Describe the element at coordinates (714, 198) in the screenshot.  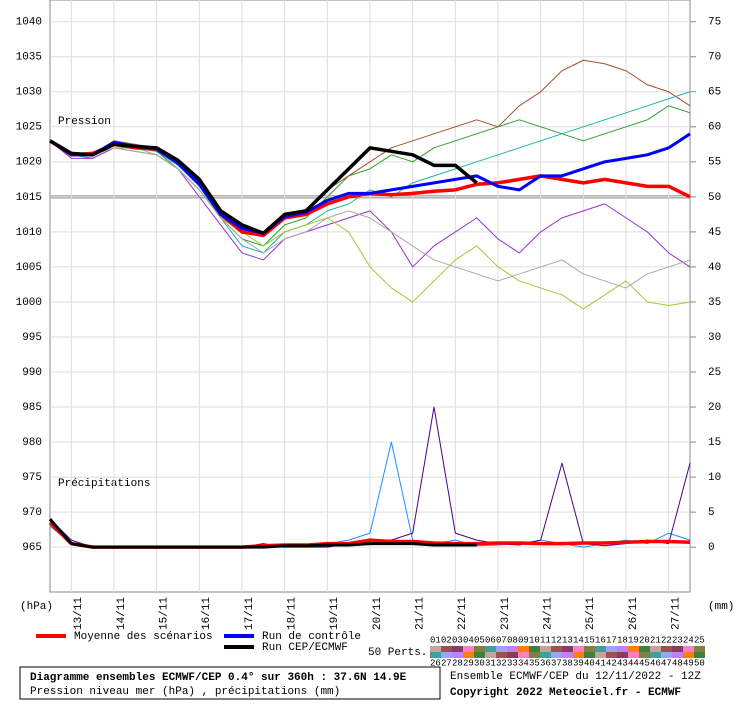
I see `y2-tick-label: 50` at that location.